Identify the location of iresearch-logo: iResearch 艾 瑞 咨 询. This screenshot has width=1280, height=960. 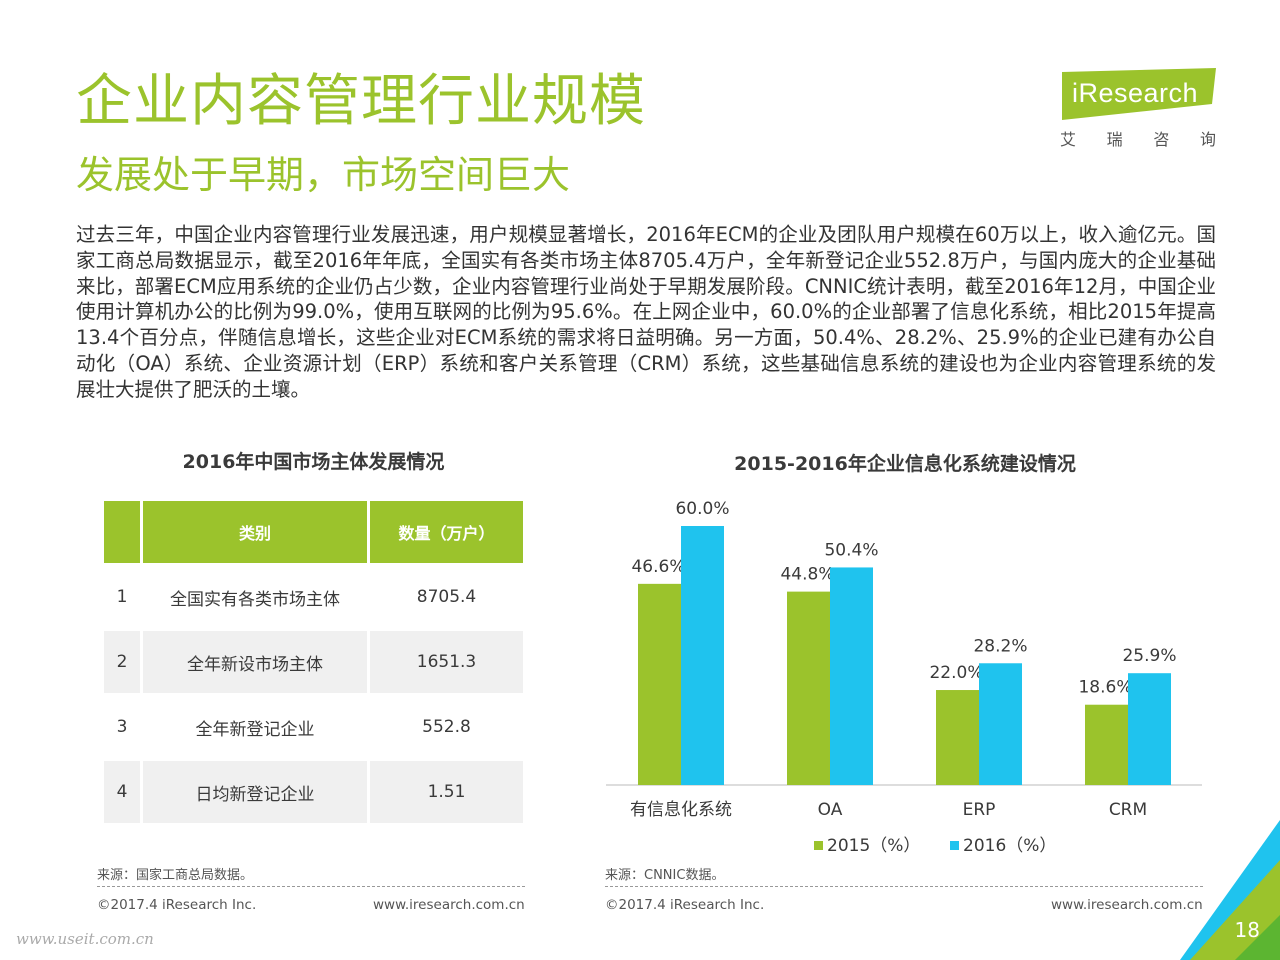
(1138, 109).